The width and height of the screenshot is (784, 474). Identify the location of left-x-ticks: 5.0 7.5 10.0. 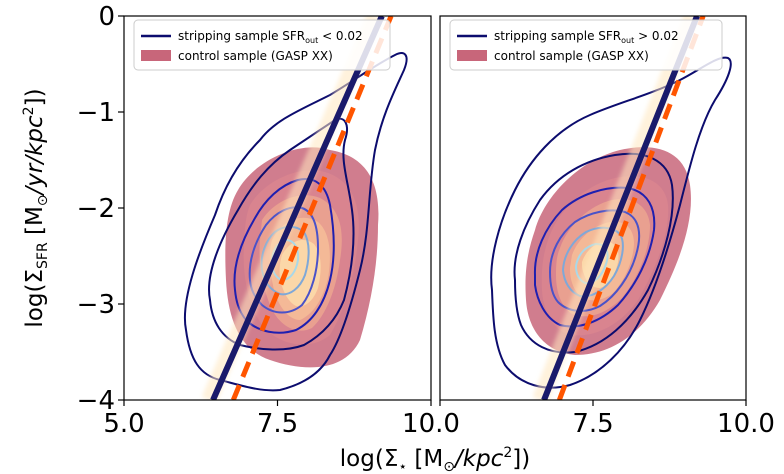
(281, 419).